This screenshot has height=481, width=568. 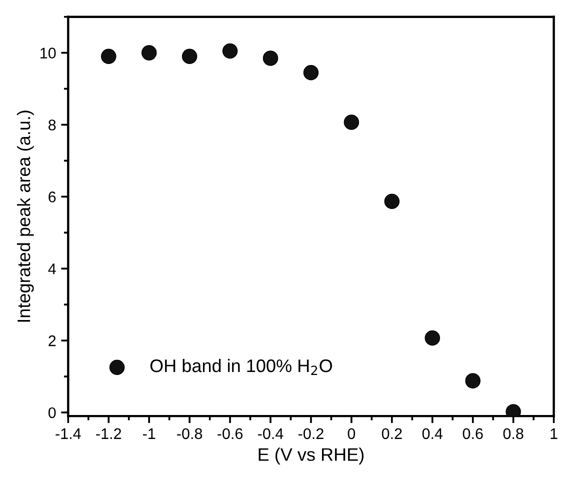 I want to click on y-tick-label: 8, so click(x=52, y=125).